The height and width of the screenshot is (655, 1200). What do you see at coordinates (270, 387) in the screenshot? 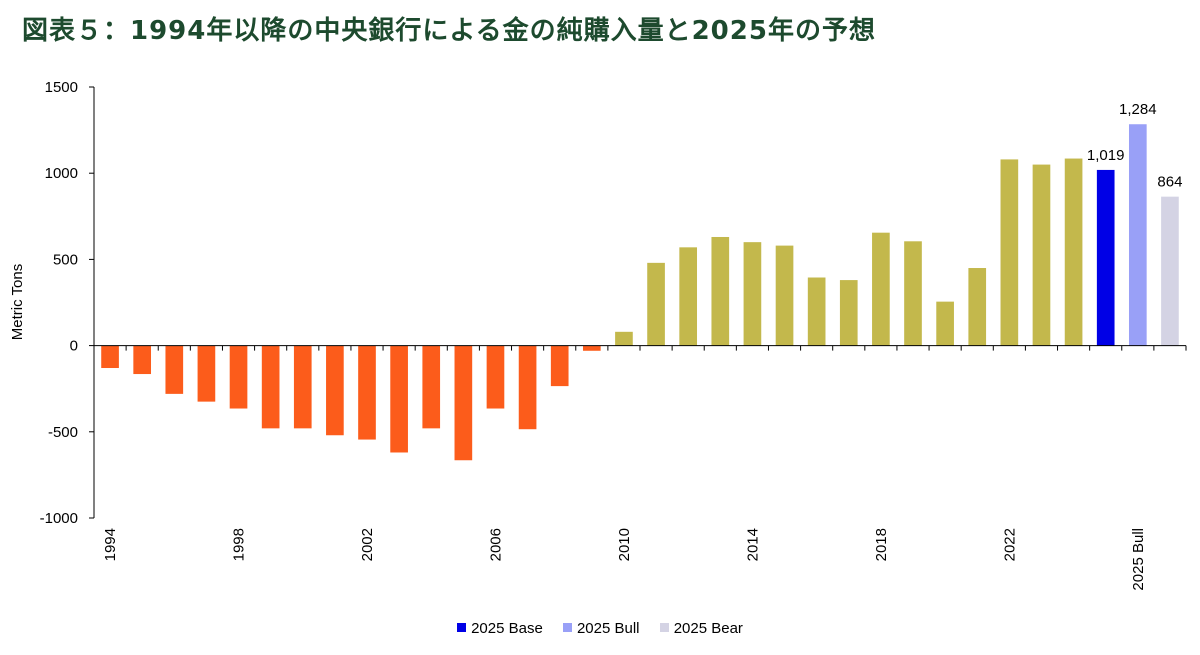
I see `bar-1999` at bounding box center [270, 387].